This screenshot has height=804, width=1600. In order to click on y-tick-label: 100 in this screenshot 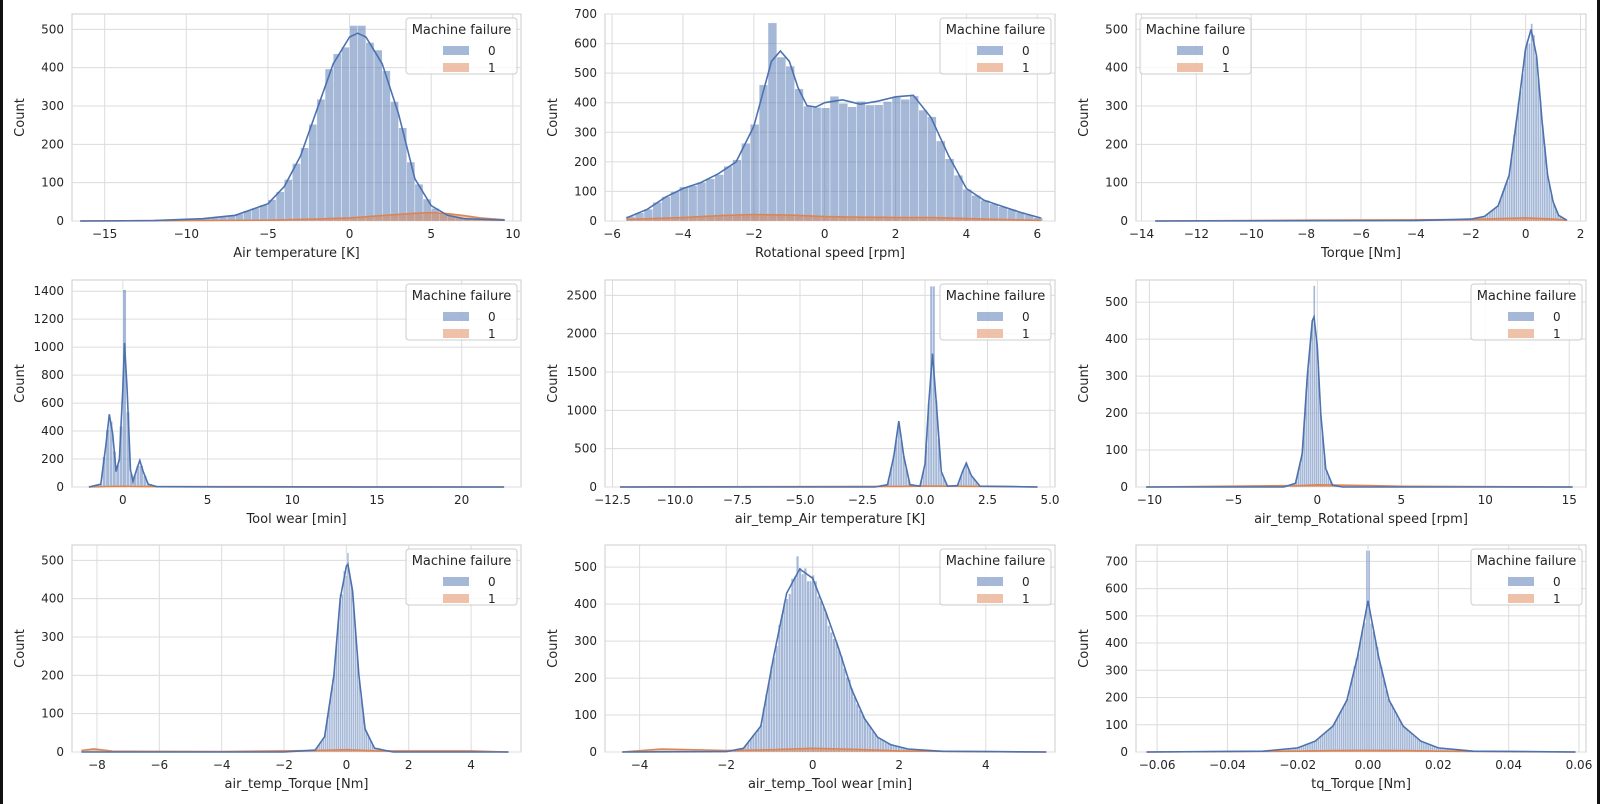, I will do `click(1116, 450)`.